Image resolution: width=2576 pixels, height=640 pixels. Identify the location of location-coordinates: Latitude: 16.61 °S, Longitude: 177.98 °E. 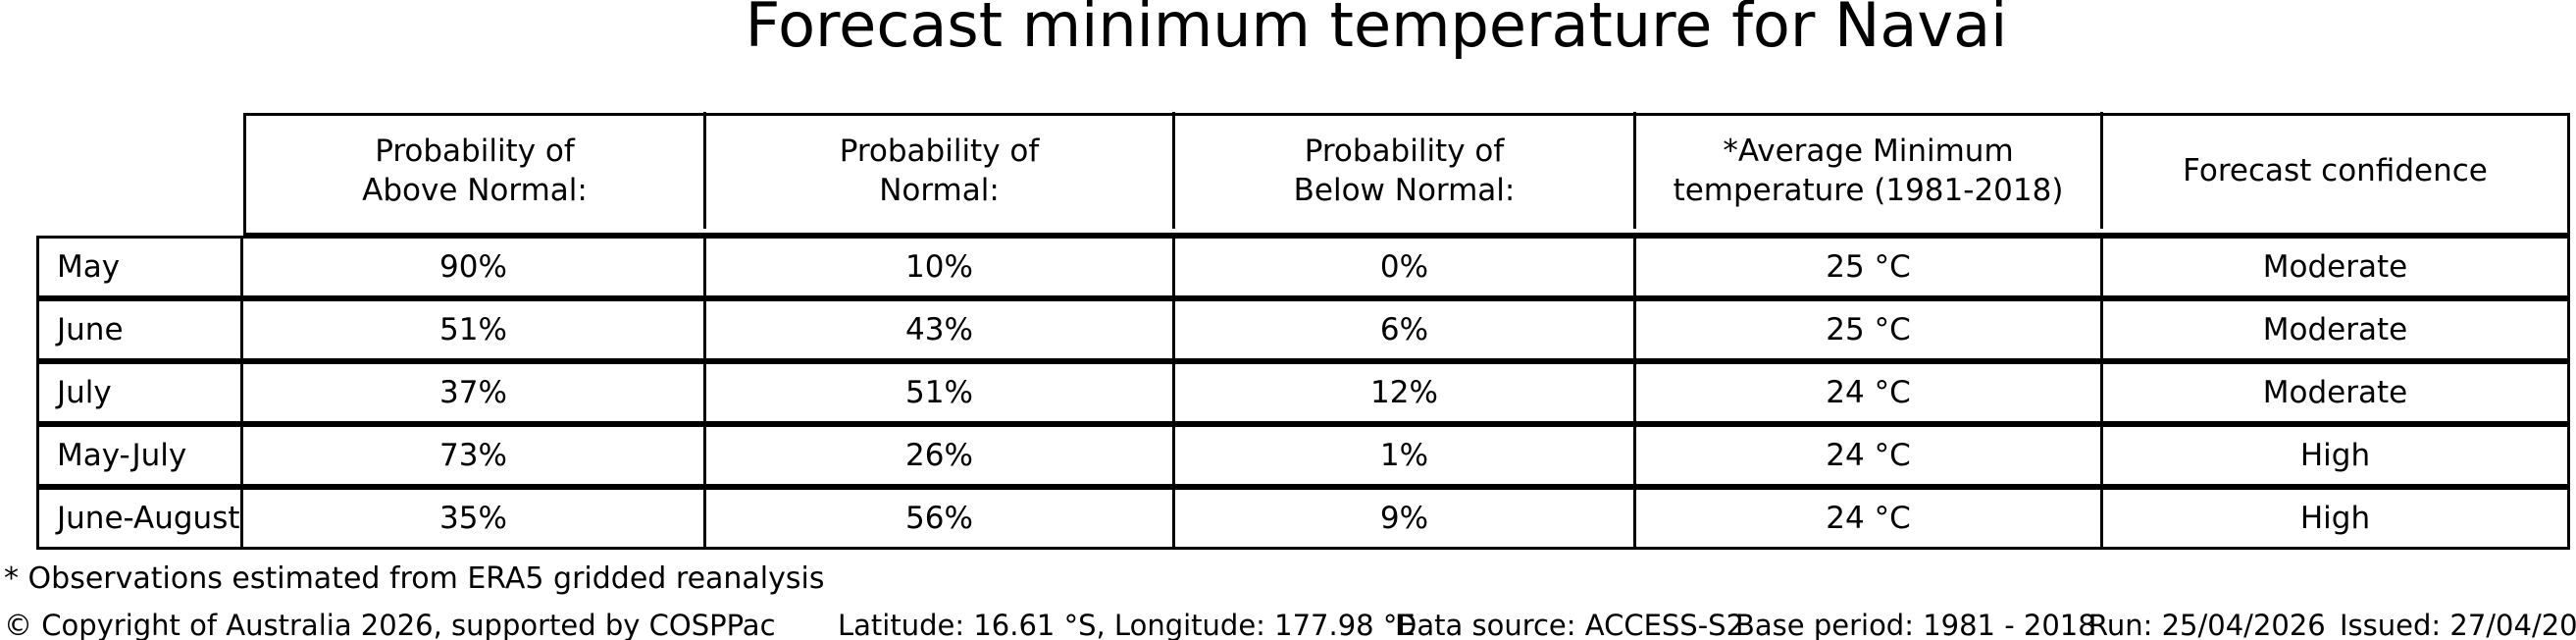
(1127, 624).